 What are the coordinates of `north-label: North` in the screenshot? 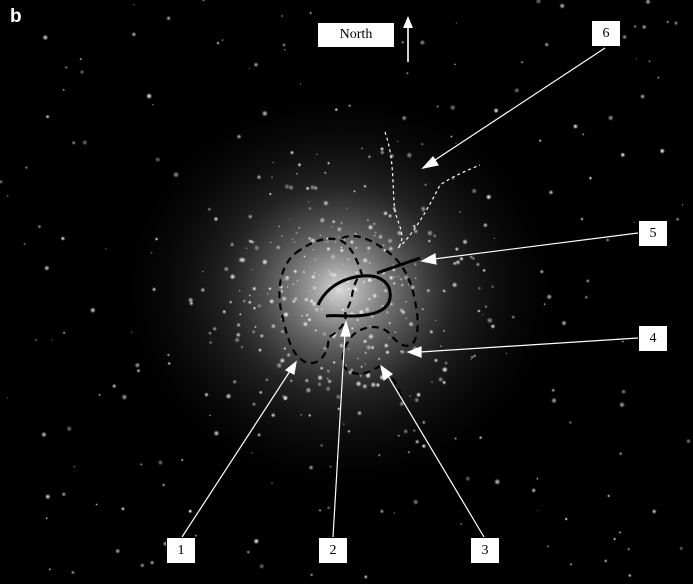 It's located at (356, 35).